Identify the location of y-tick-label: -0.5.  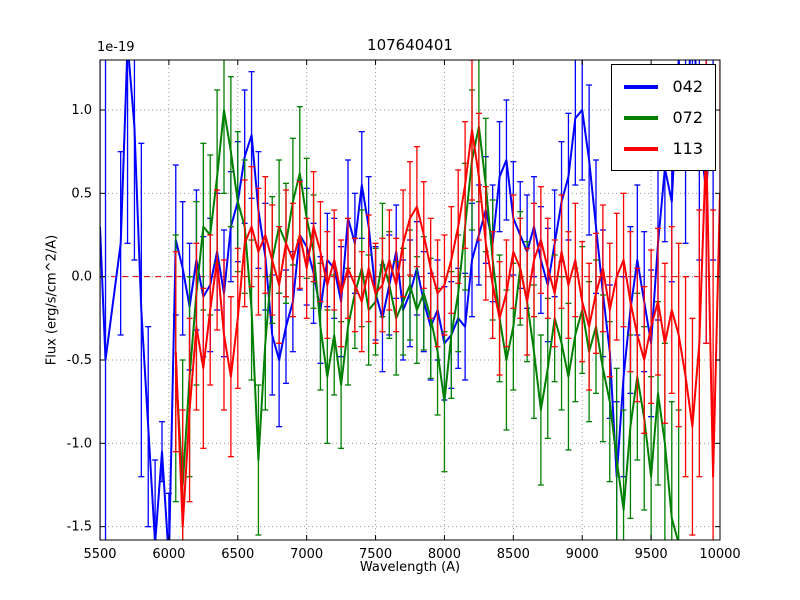
(79, 360).